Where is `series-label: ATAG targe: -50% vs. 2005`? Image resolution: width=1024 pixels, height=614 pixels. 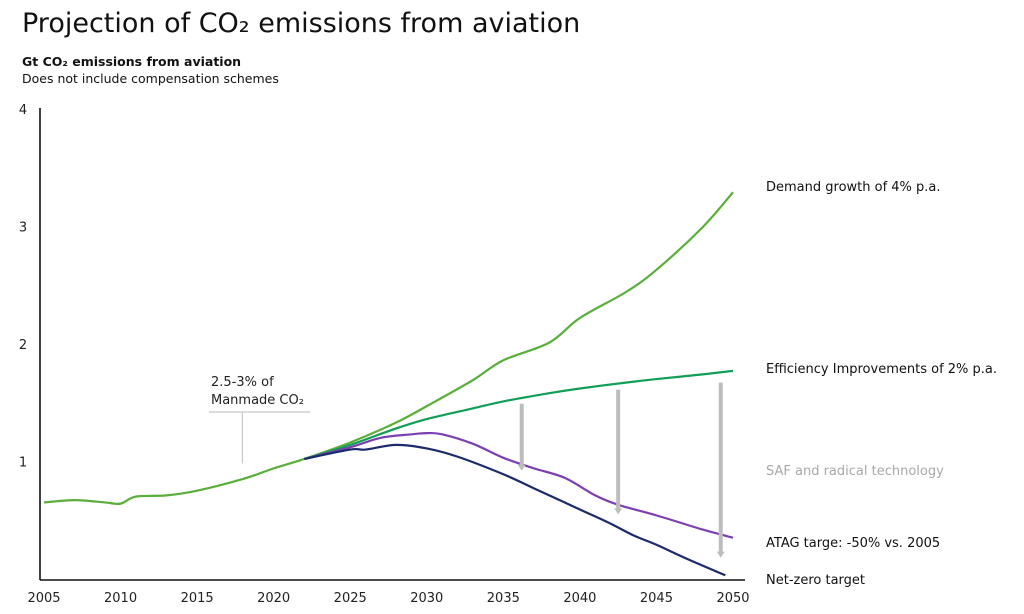 series-label: ATAG targe: -50% vs. 2005 is located at coordinates (853, 543).